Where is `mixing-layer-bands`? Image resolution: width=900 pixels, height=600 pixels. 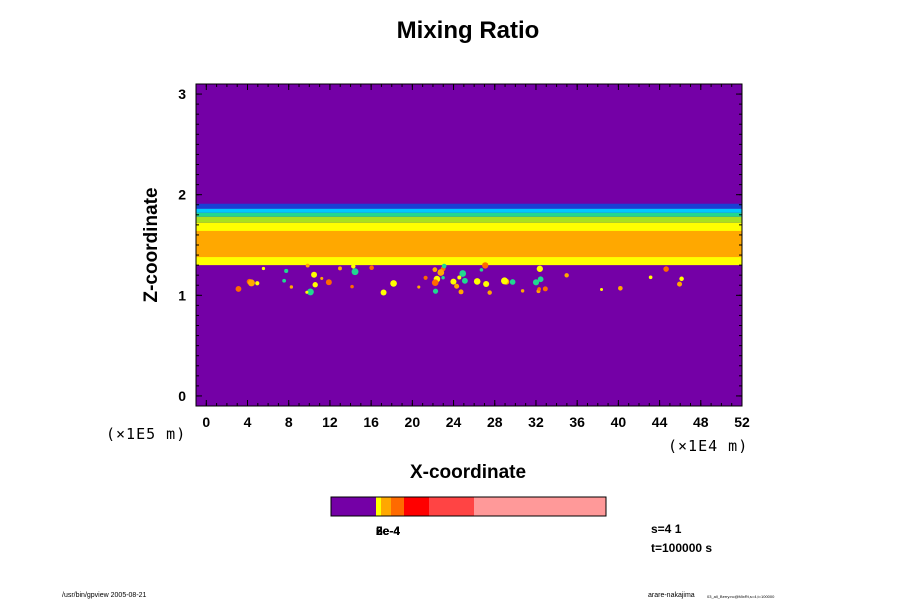
mixing-layer-bands is located at coordinates (469, 234).